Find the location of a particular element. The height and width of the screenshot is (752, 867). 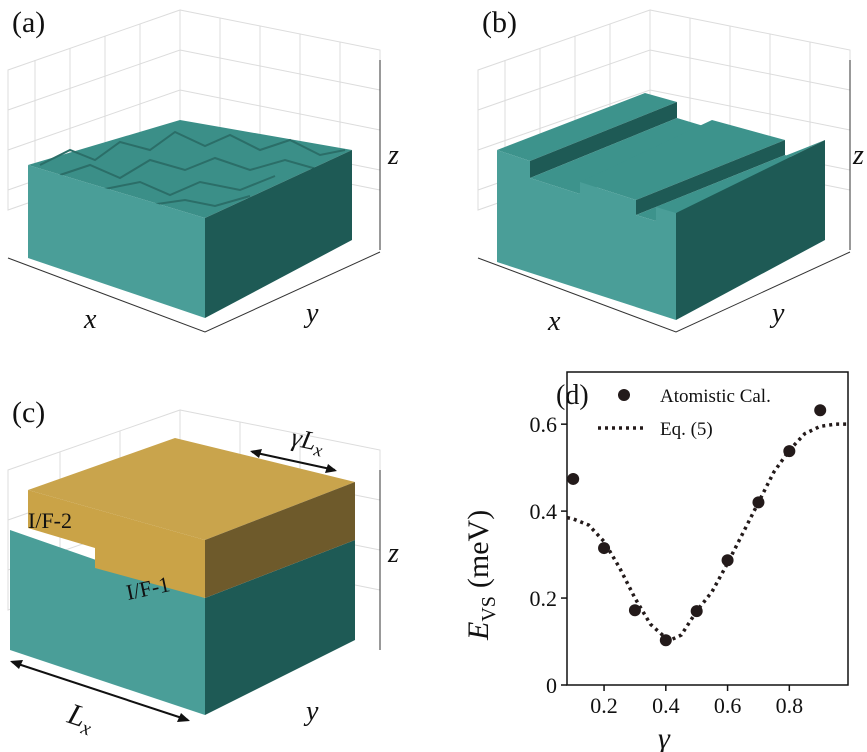

length-arrow is located at coordinates (100, 691).